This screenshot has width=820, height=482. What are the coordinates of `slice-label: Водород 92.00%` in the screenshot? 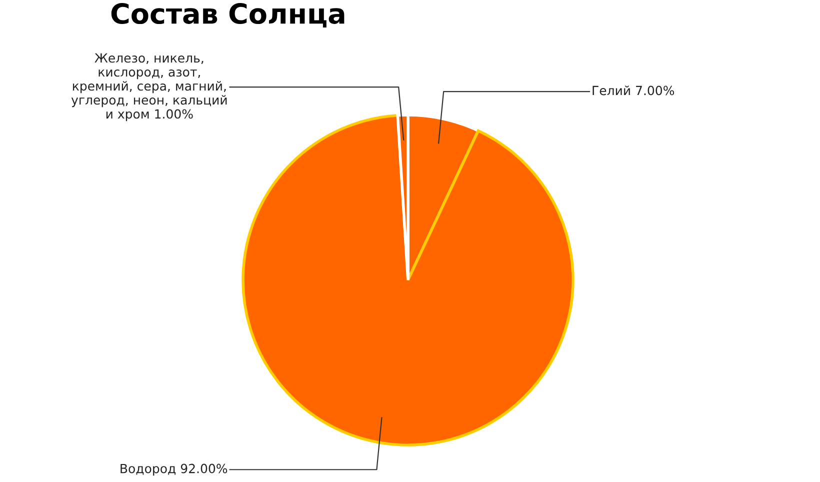 It's located at (174, 470).